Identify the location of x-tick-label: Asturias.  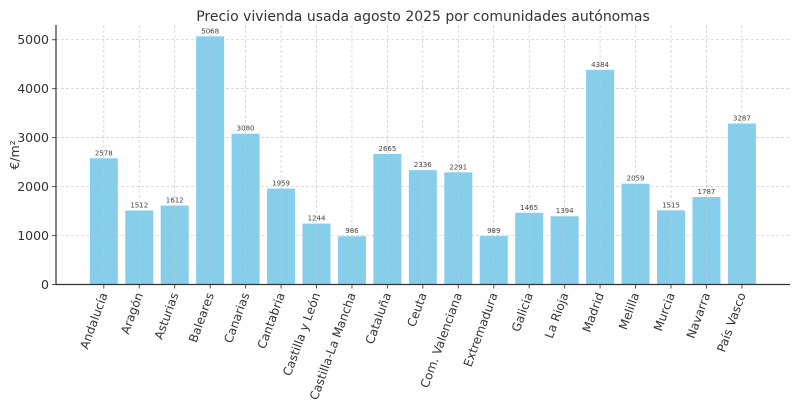
(167, 316).